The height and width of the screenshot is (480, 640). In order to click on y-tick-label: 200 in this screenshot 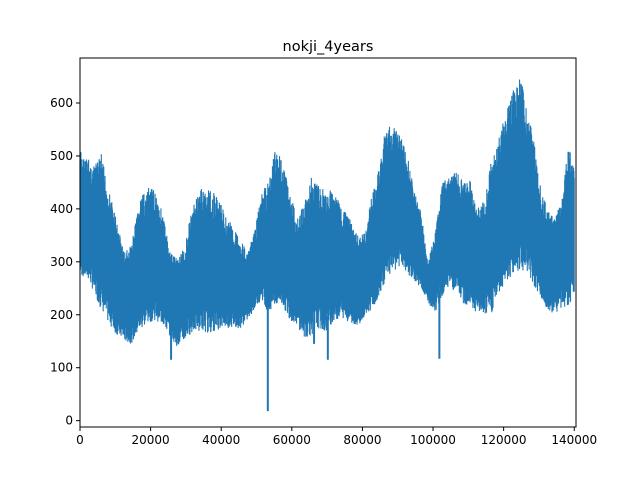, I will do `click(61, 315)`.